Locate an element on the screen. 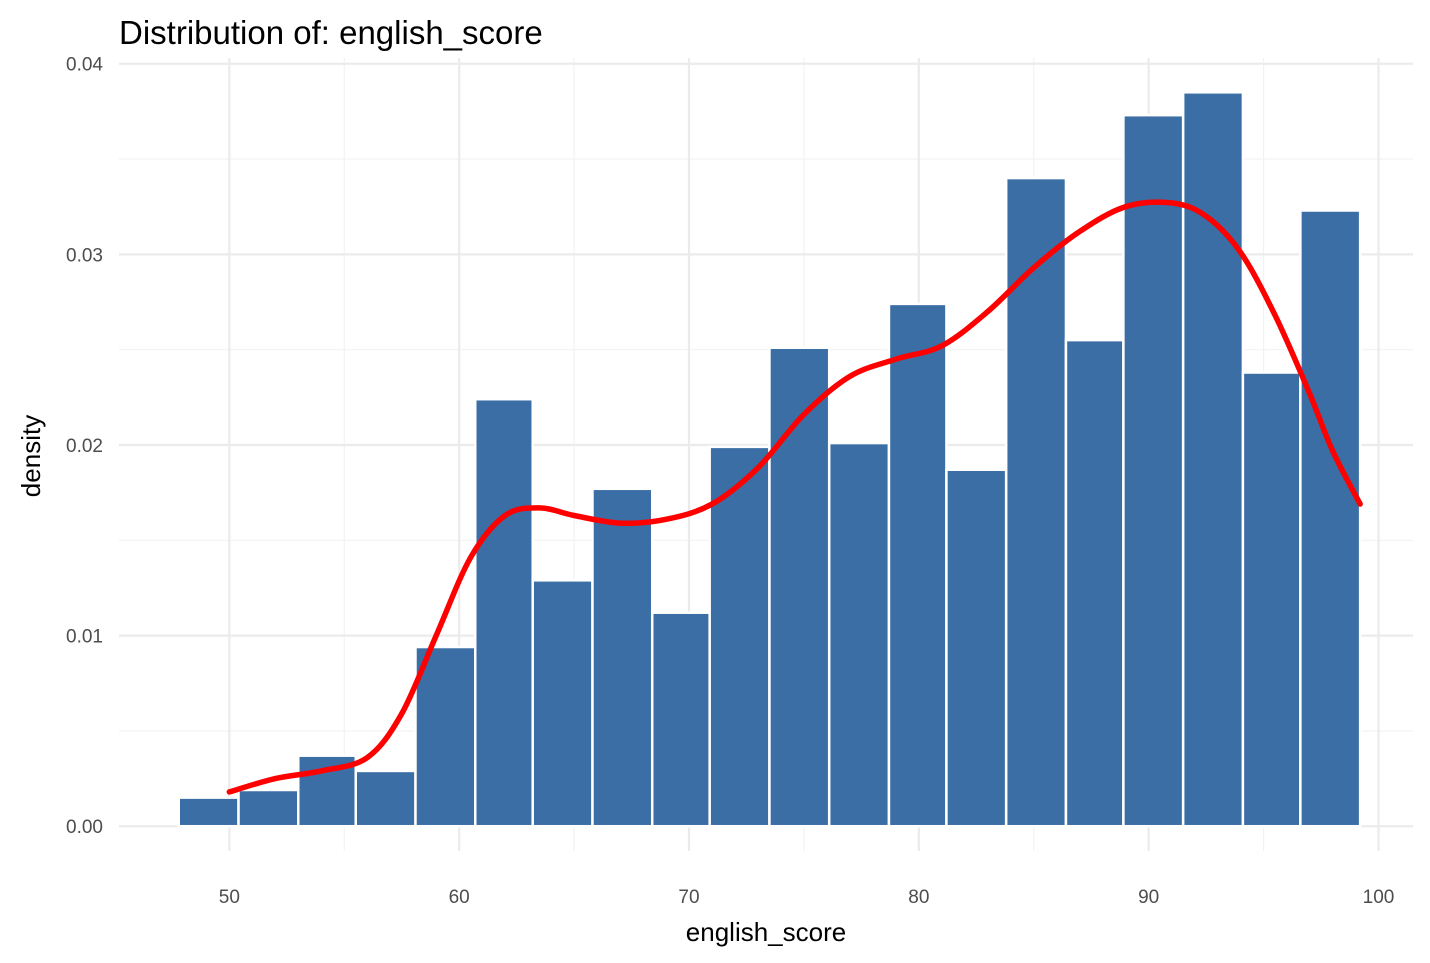 Image resolution: width=1430 pixels, height=963 pixels. x-tick-label: 70 is located at coordinates (688, 897).